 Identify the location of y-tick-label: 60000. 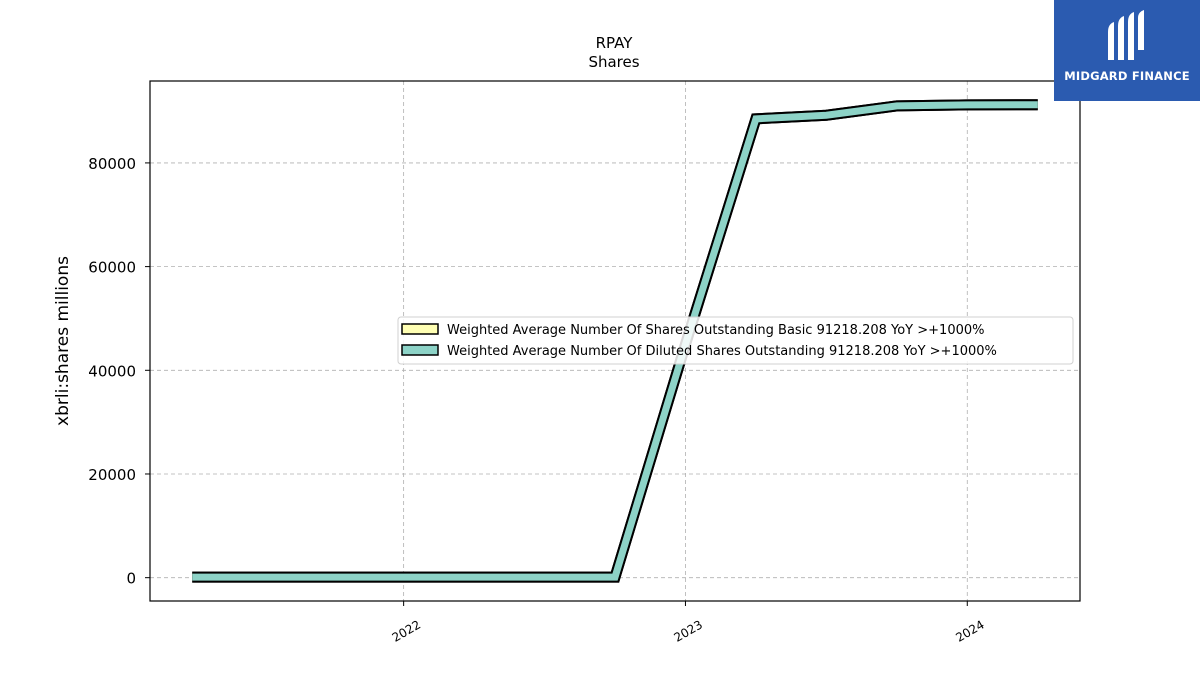
(112, 268).